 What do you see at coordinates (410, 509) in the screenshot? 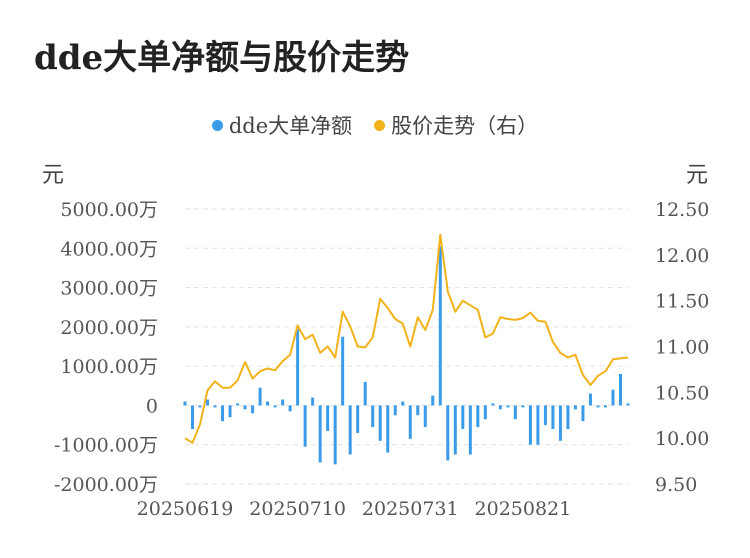
I see `x-axis-tick: 20250731` at bounding box center [410, 509].